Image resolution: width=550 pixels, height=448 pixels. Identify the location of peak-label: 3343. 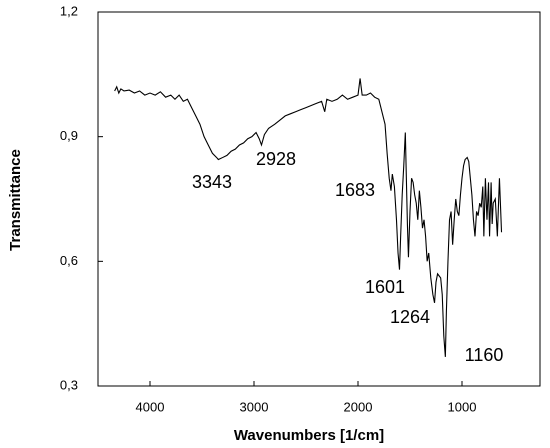
(212, 182).